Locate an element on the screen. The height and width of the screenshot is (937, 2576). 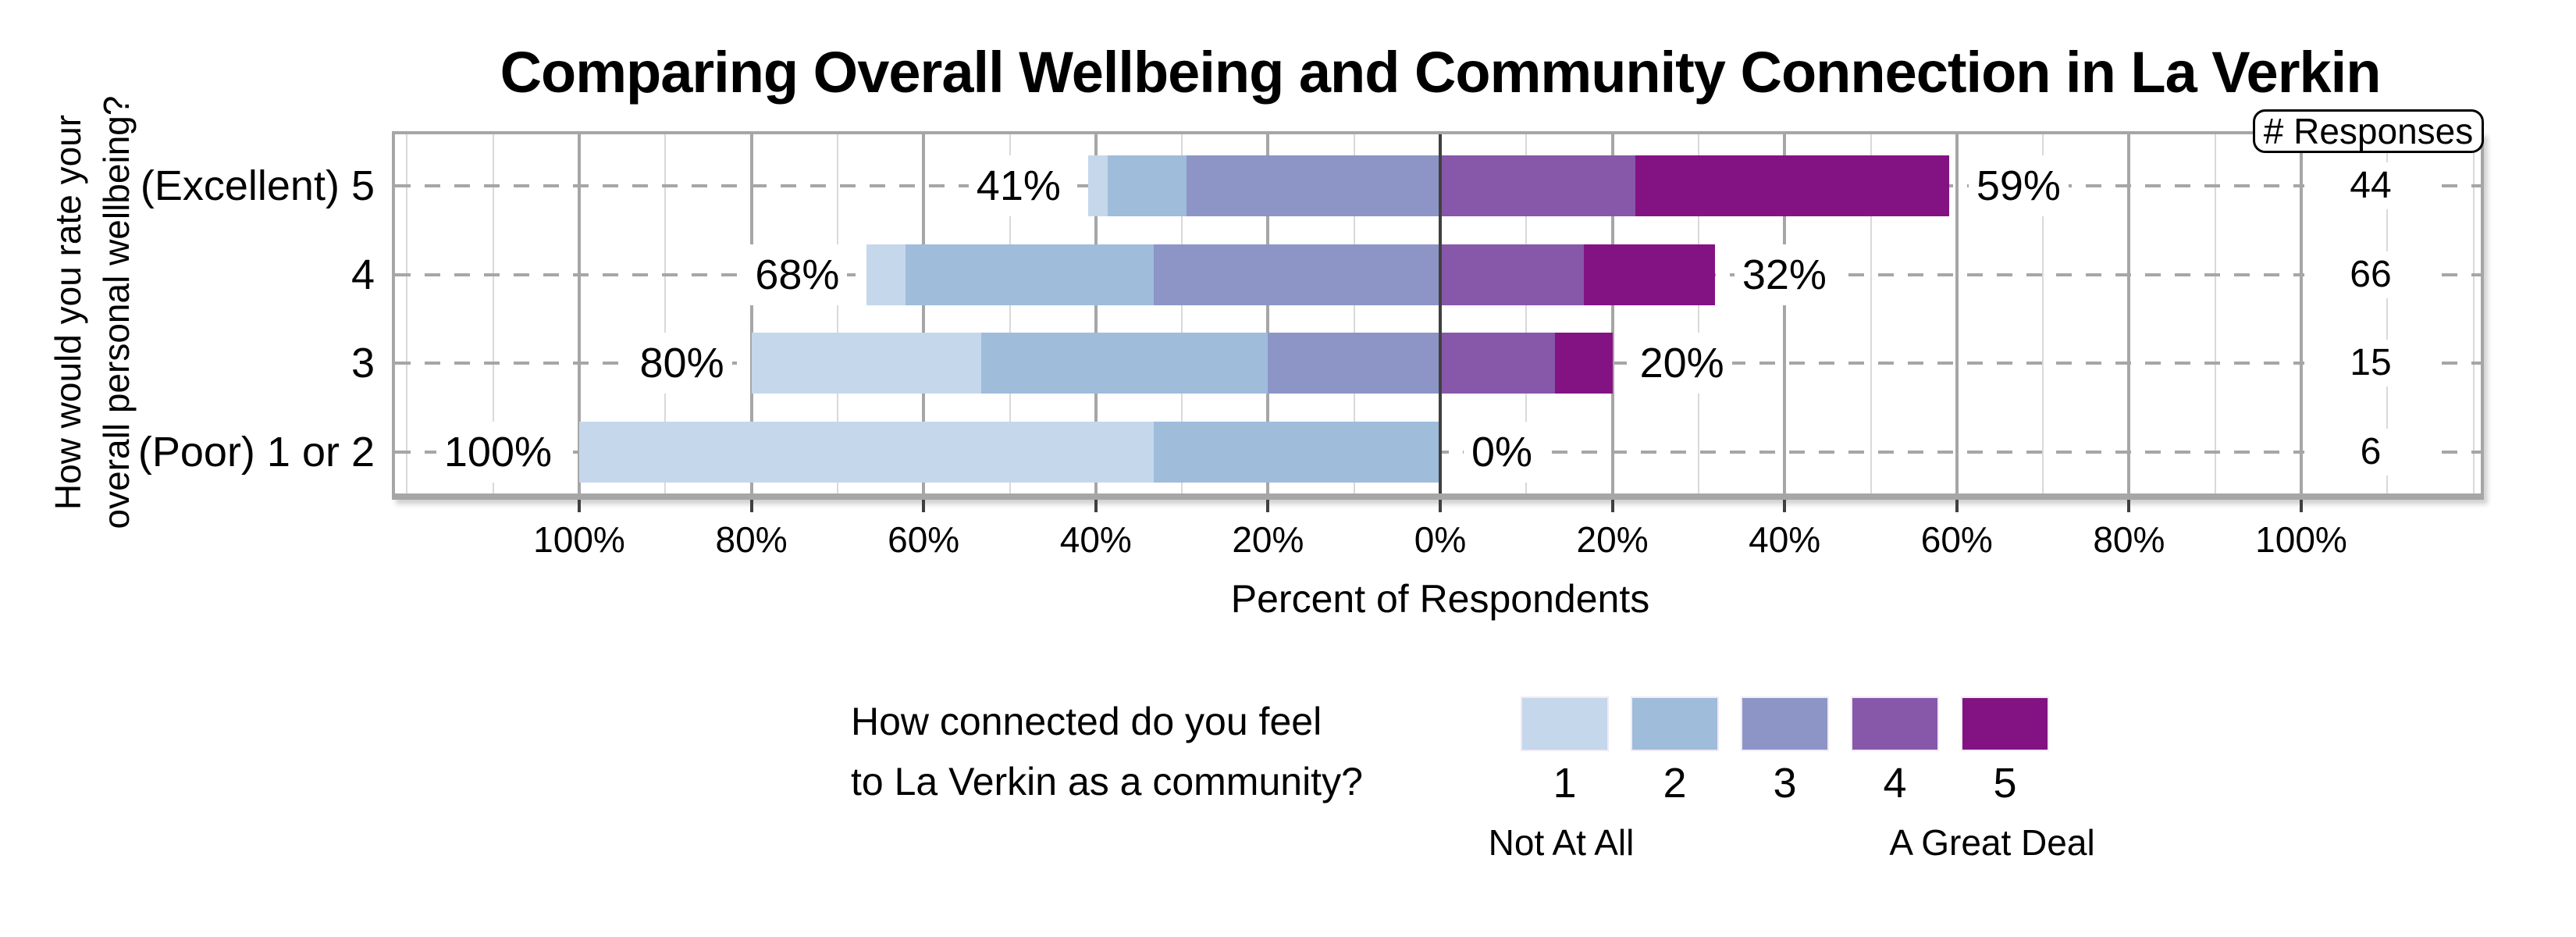
y-tick-label: 4 is located at coordinates (362, 274).